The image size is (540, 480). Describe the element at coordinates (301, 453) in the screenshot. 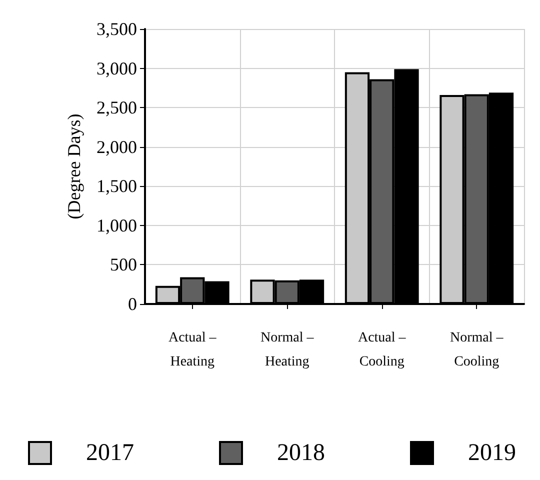

I see `legend-label: 2018` at that location.